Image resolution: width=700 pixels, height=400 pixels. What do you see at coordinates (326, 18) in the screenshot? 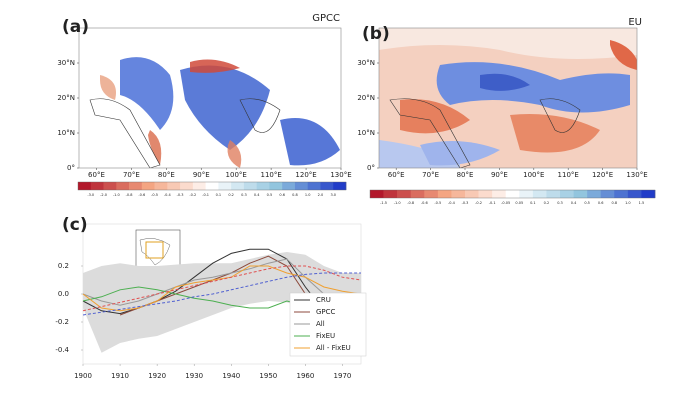
I see `panel-title: GPCC` at bounding box center [326, 18].